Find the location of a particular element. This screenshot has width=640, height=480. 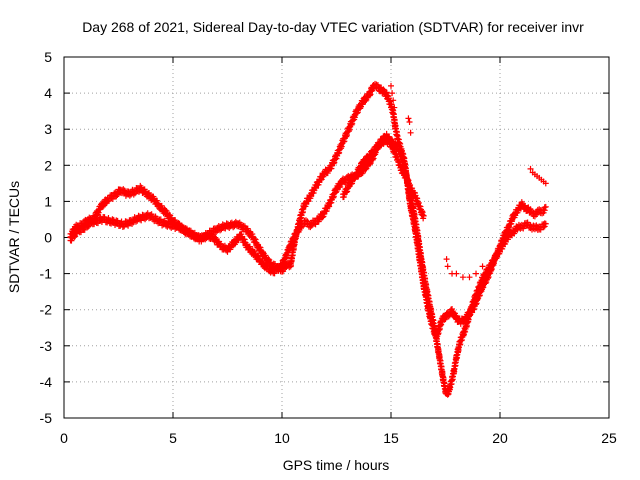

y-tick-label: 5 is located at coordinates (48, 57).